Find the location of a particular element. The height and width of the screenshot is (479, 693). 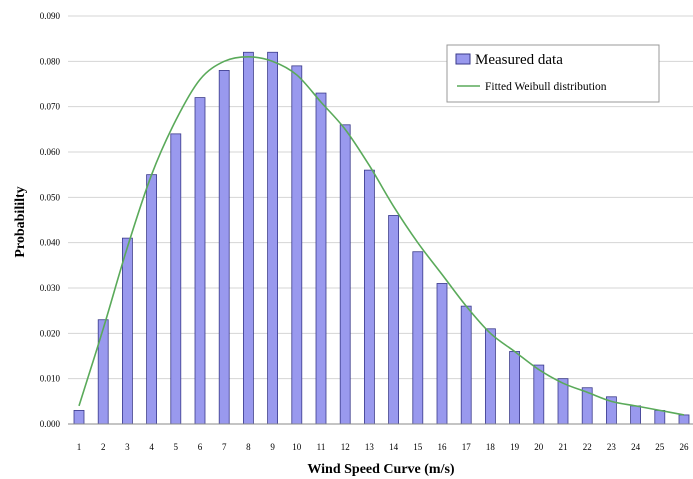

x-tick-label: 1 is located at coordinates (79, 447).